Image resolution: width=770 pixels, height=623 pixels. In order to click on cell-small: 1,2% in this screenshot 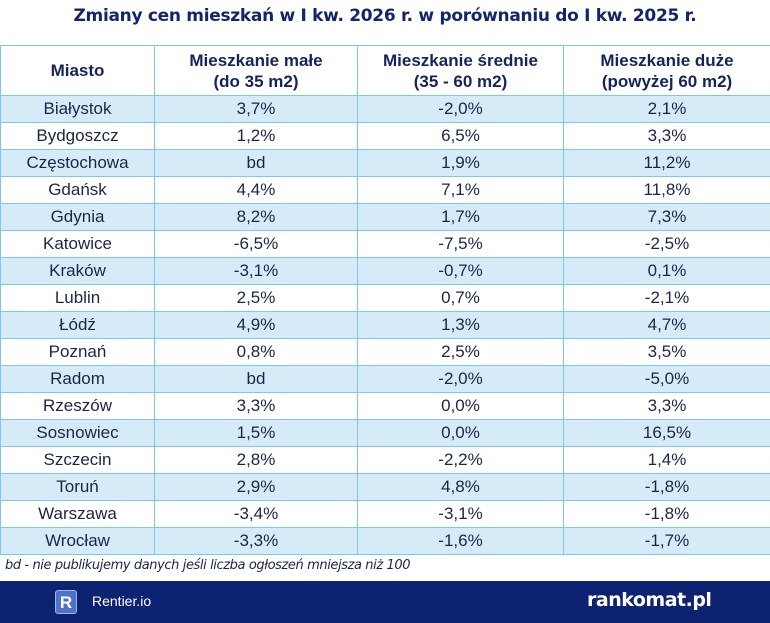, I will do `click(256, 136)`.